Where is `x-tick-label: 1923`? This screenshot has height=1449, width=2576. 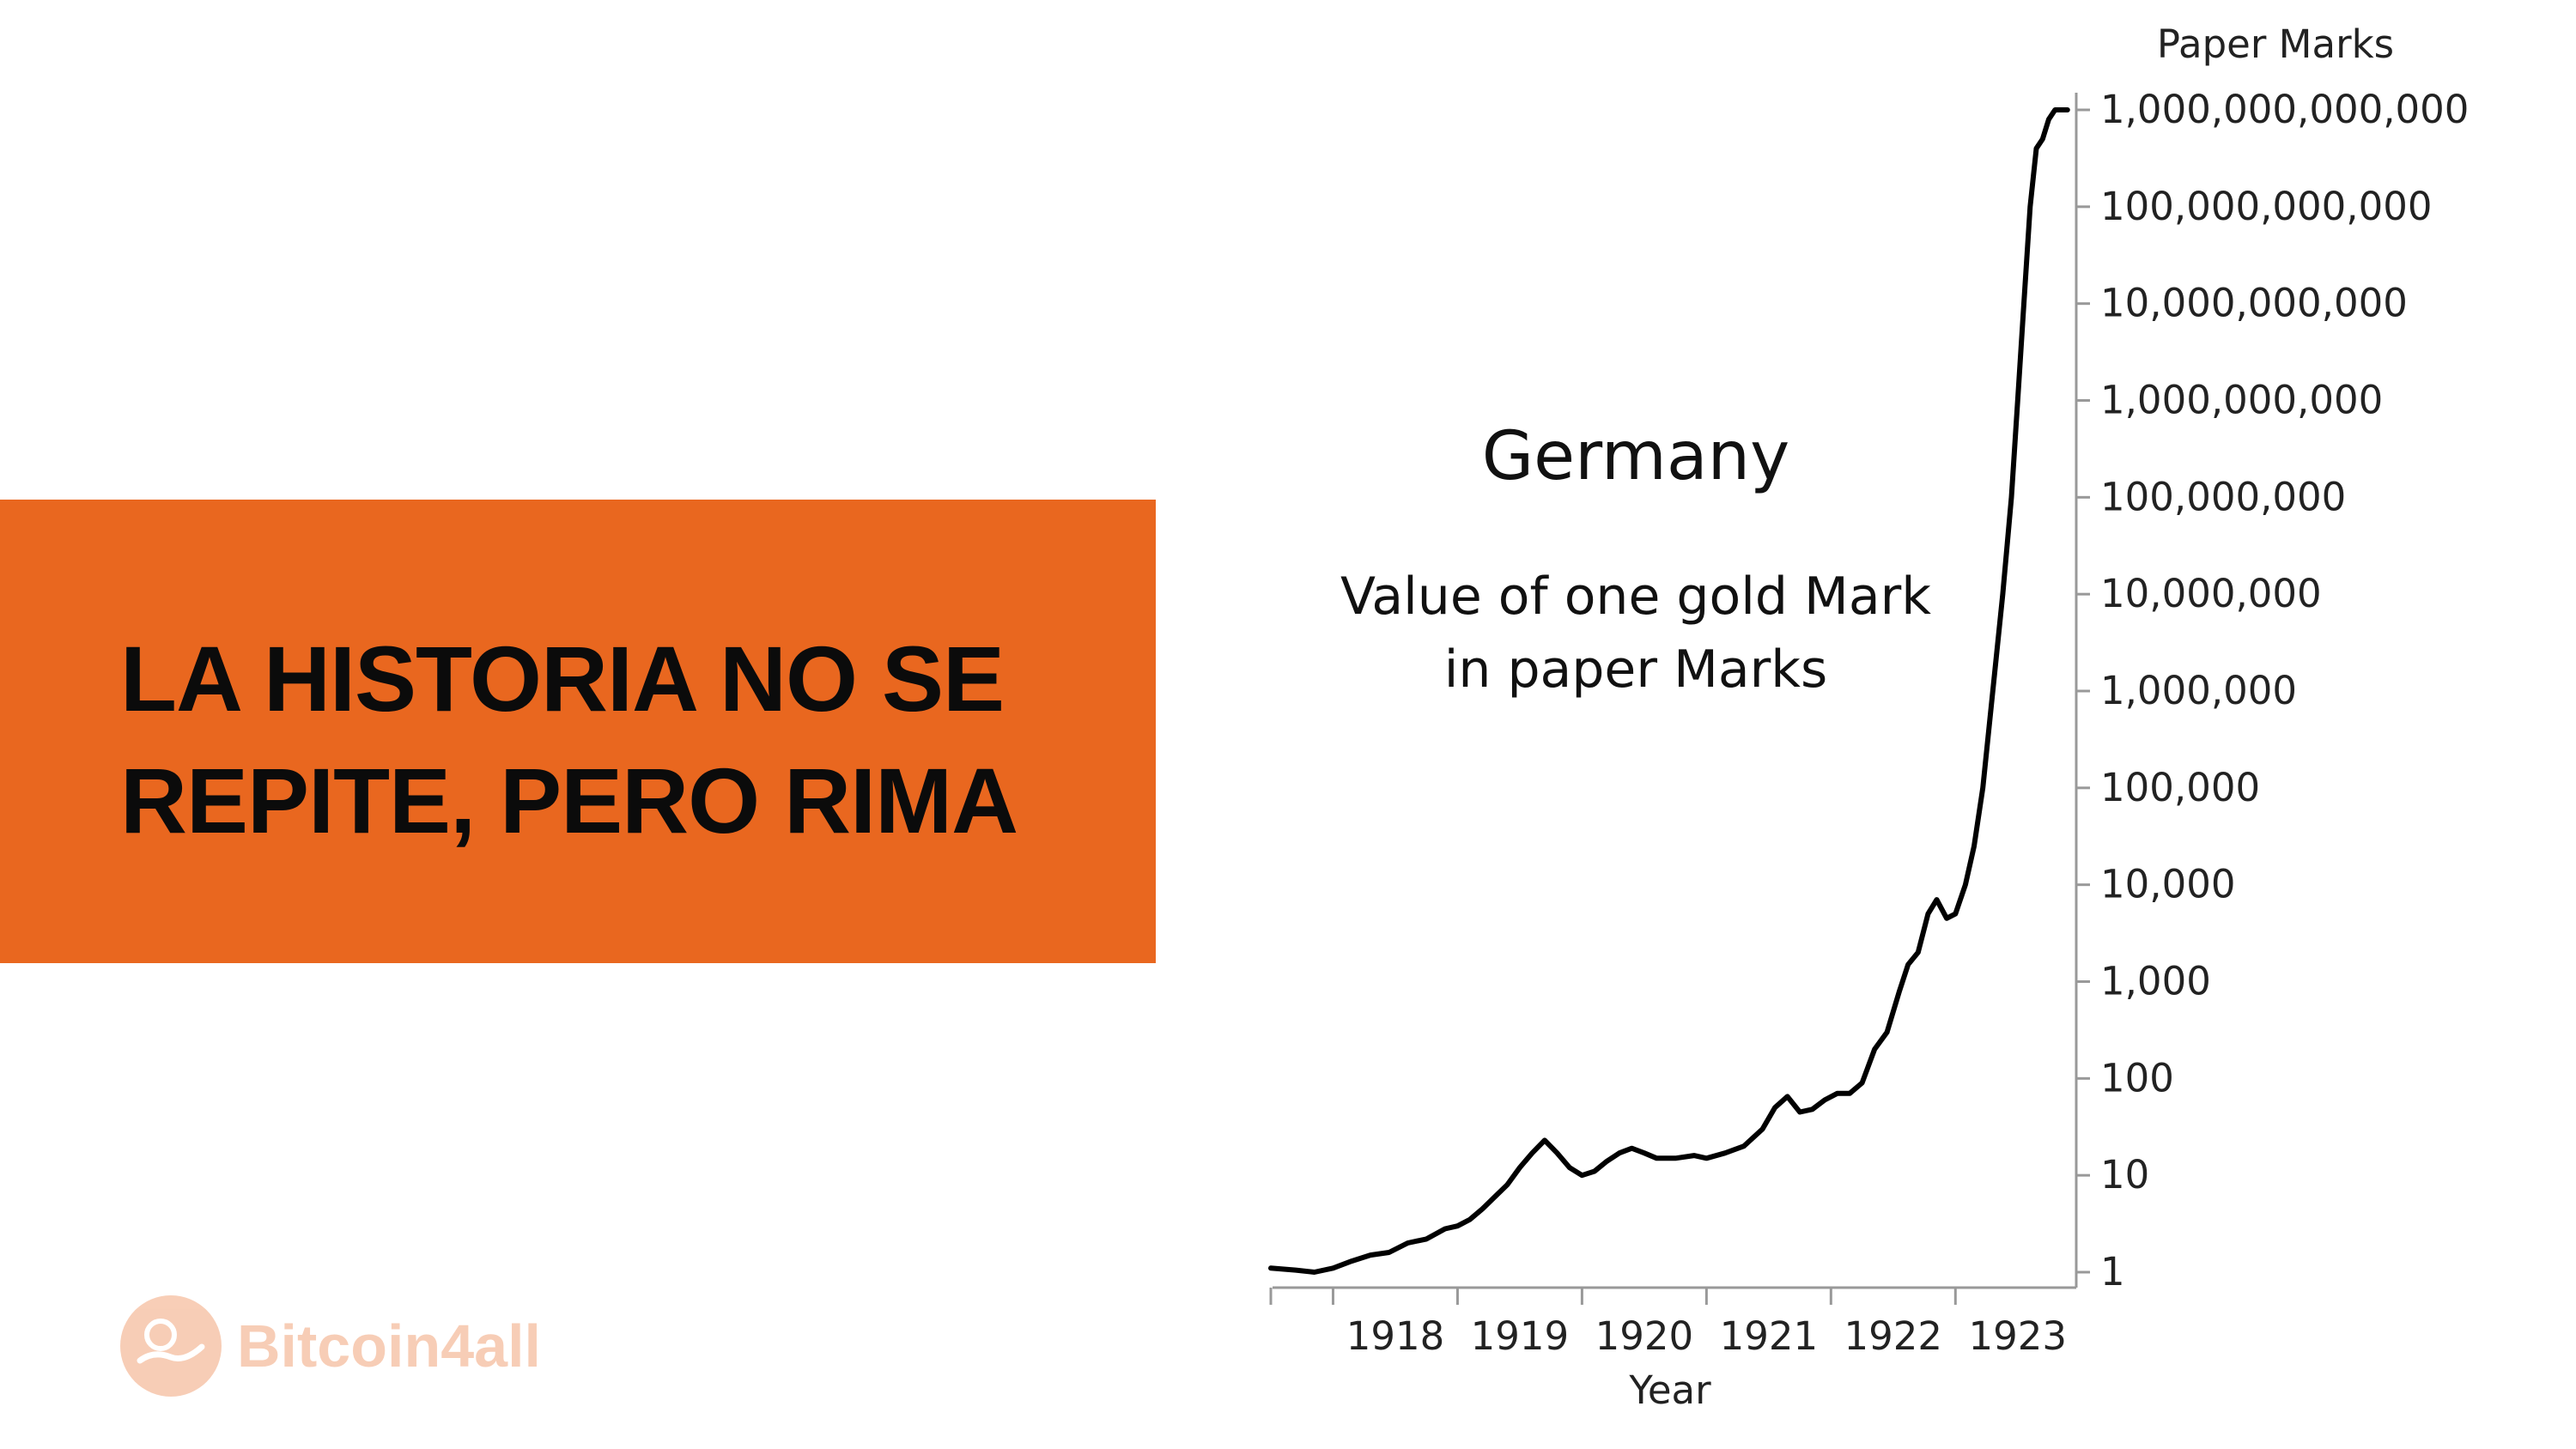 x-tick-label: 1923 is located at coordinates (2019, 1336).